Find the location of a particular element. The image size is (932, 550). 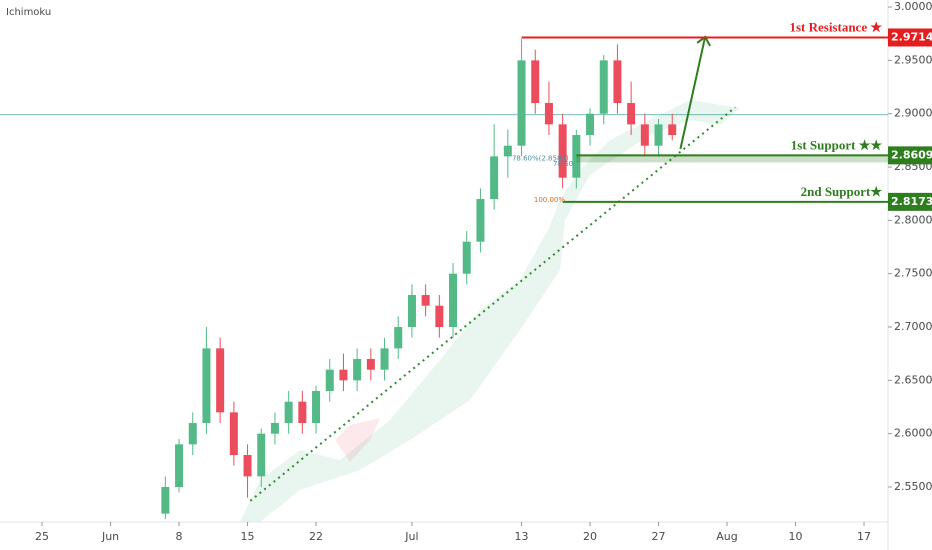

price-tag-label: 2.81735 is located at coordinates (911, 201).